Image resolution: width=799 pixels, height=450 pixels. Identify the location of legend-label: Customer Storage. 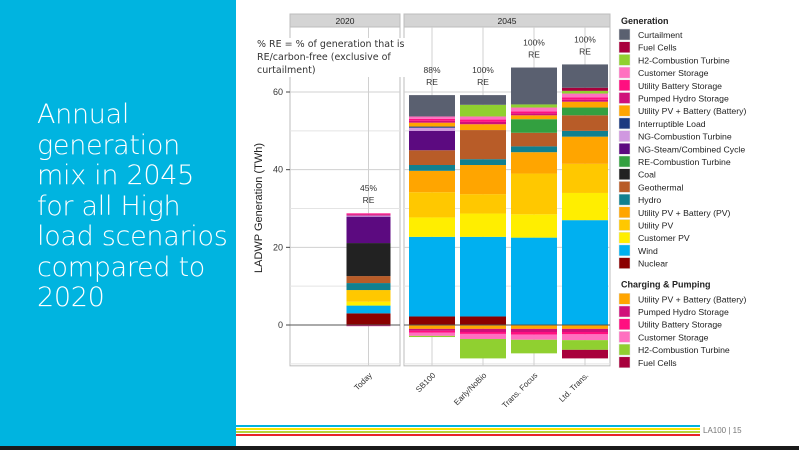
(673, 73).